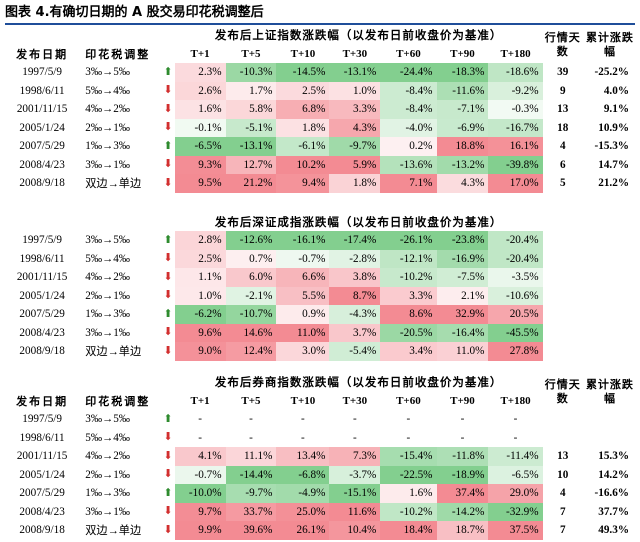  What do you see at coordinates (355, 511) in the screenshot?
I see `value-cell: 11.6%` at bounding box center [355, 511].